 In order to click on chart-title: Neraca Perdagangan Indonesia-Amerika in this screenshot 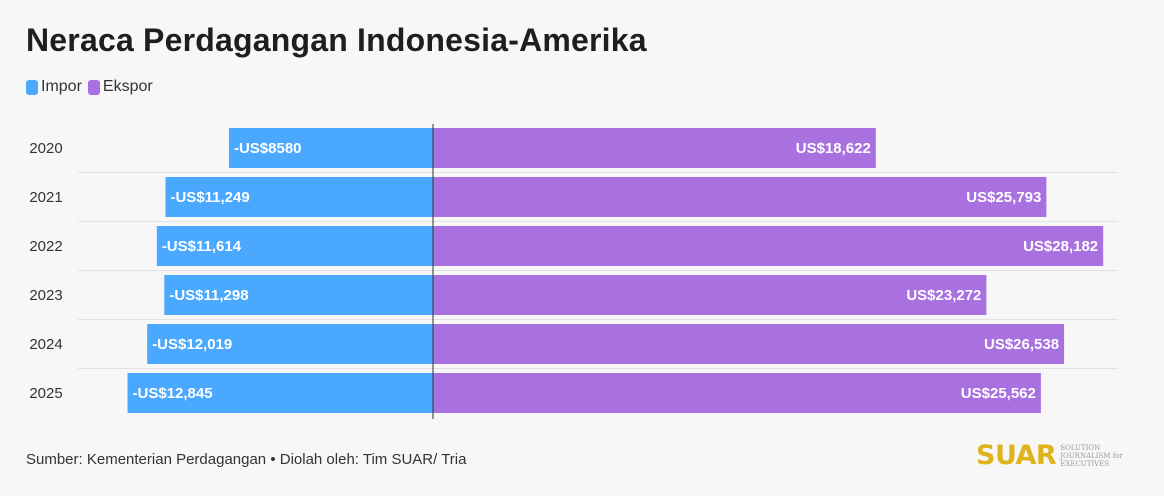, I will do `click(336, 40)`.